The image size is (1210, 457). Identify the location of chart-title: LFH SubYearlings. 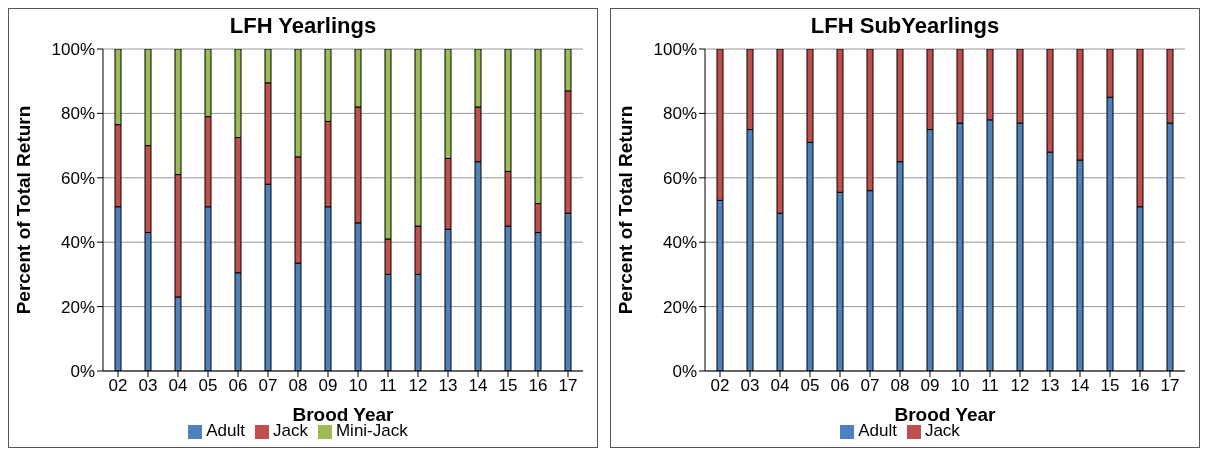
(905, 25).